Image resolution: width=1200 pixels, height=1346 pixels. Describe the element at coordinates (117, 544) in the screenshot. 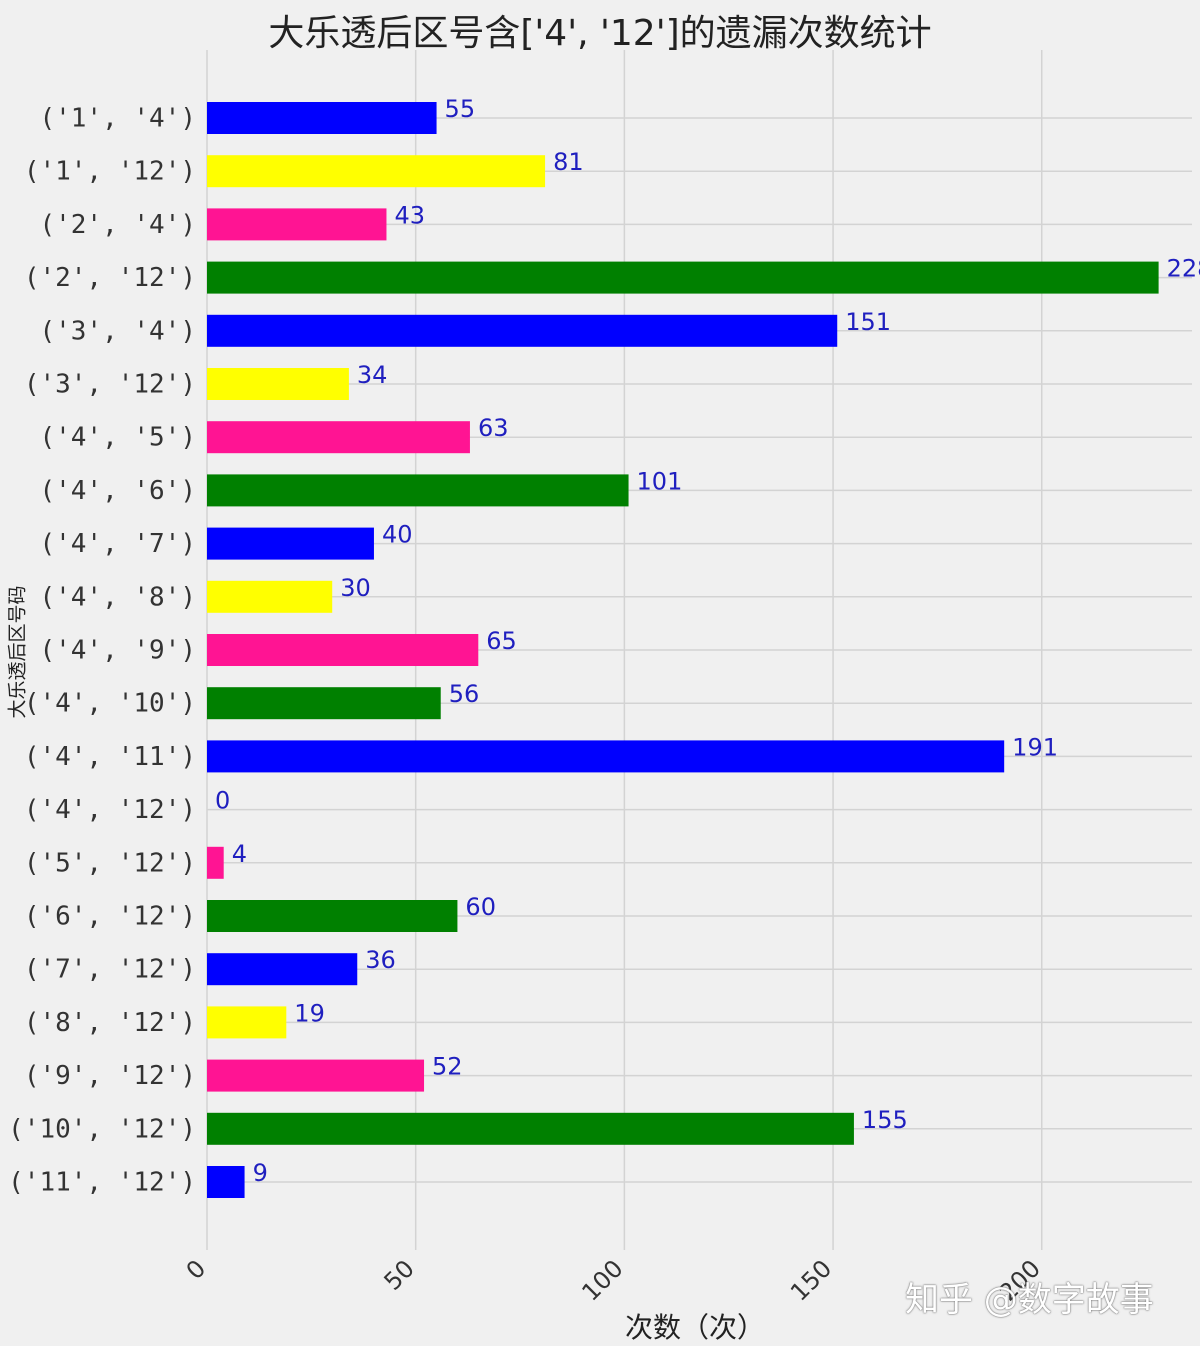

I see `y-tick-label: ('4', '7')` at that location.